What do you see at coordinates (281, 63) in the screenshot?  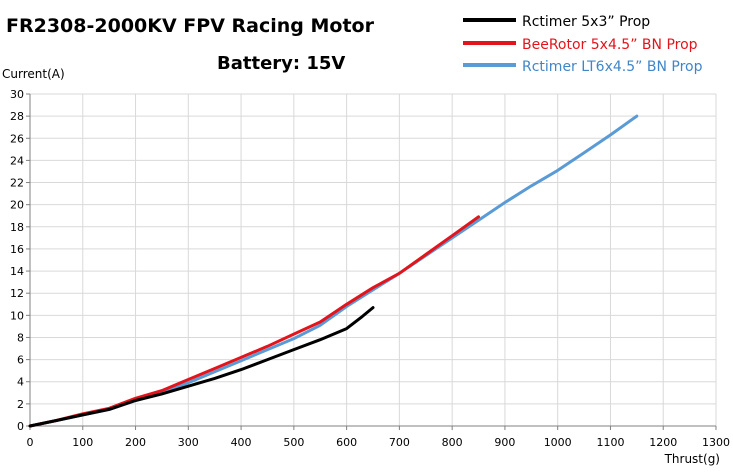 I see `chart-subtitle: Battery: 15V` at bounding box center [281, 63].